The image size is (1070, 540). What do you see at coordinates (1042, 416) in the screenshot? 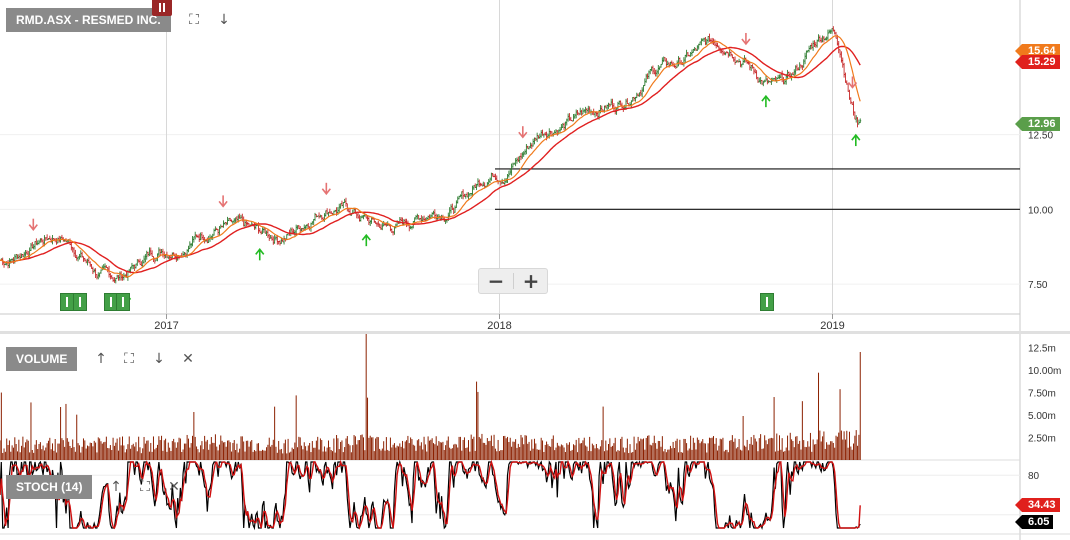
I see `volume-tick-label: 5.00m` at bounding box center [1042, 416].